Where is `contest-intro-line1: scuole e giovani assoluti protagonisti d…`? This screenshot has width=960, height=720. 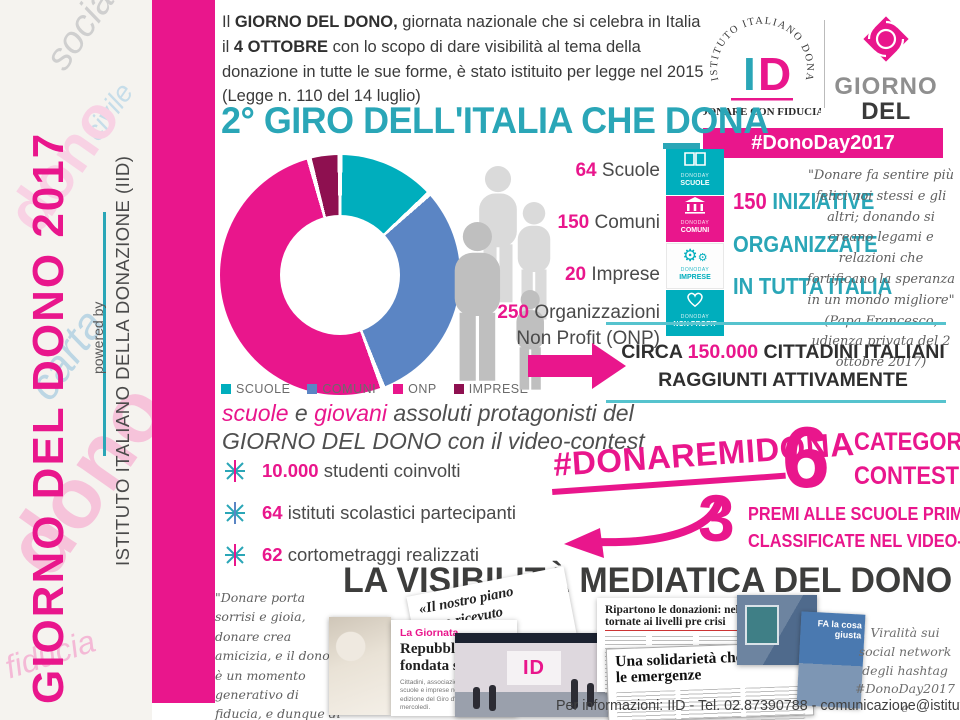
contest-intro-line1: scuole e giovani assoluti protagonisti d… is located at coordinates (428, 413).